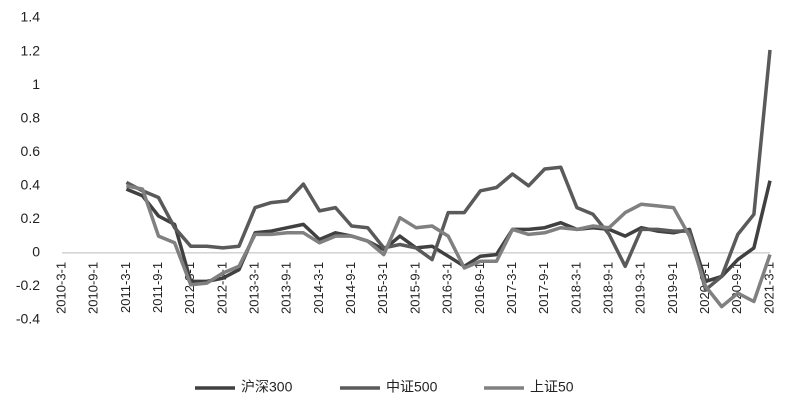 Image resolution: width=785 pixels, height=413 pixels. I want to click on y-tick-label: 0.6, so click(31, 151).